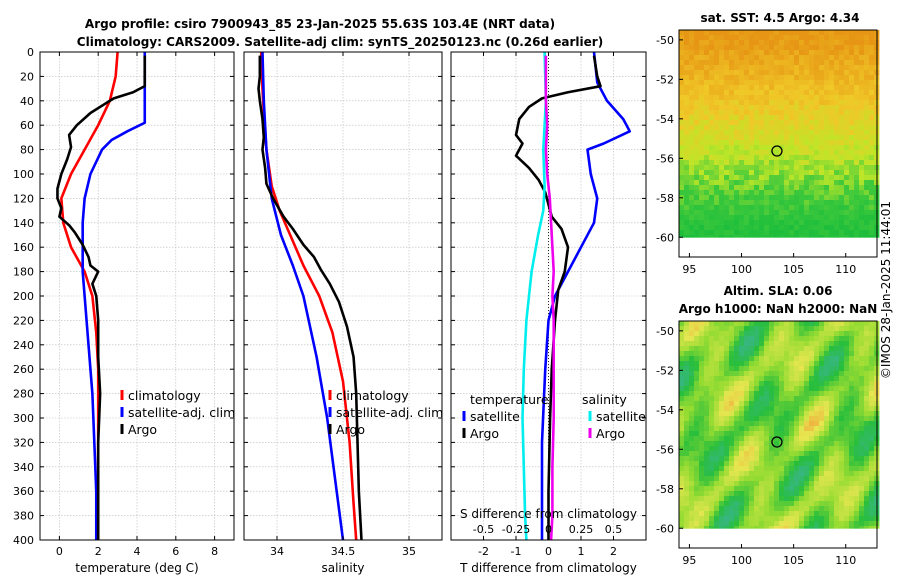 This screenshot has height=584, width=900. Describe the element at coordinates (586, 295) in the screenshot. I see `series-line-t-satellite` at that location.